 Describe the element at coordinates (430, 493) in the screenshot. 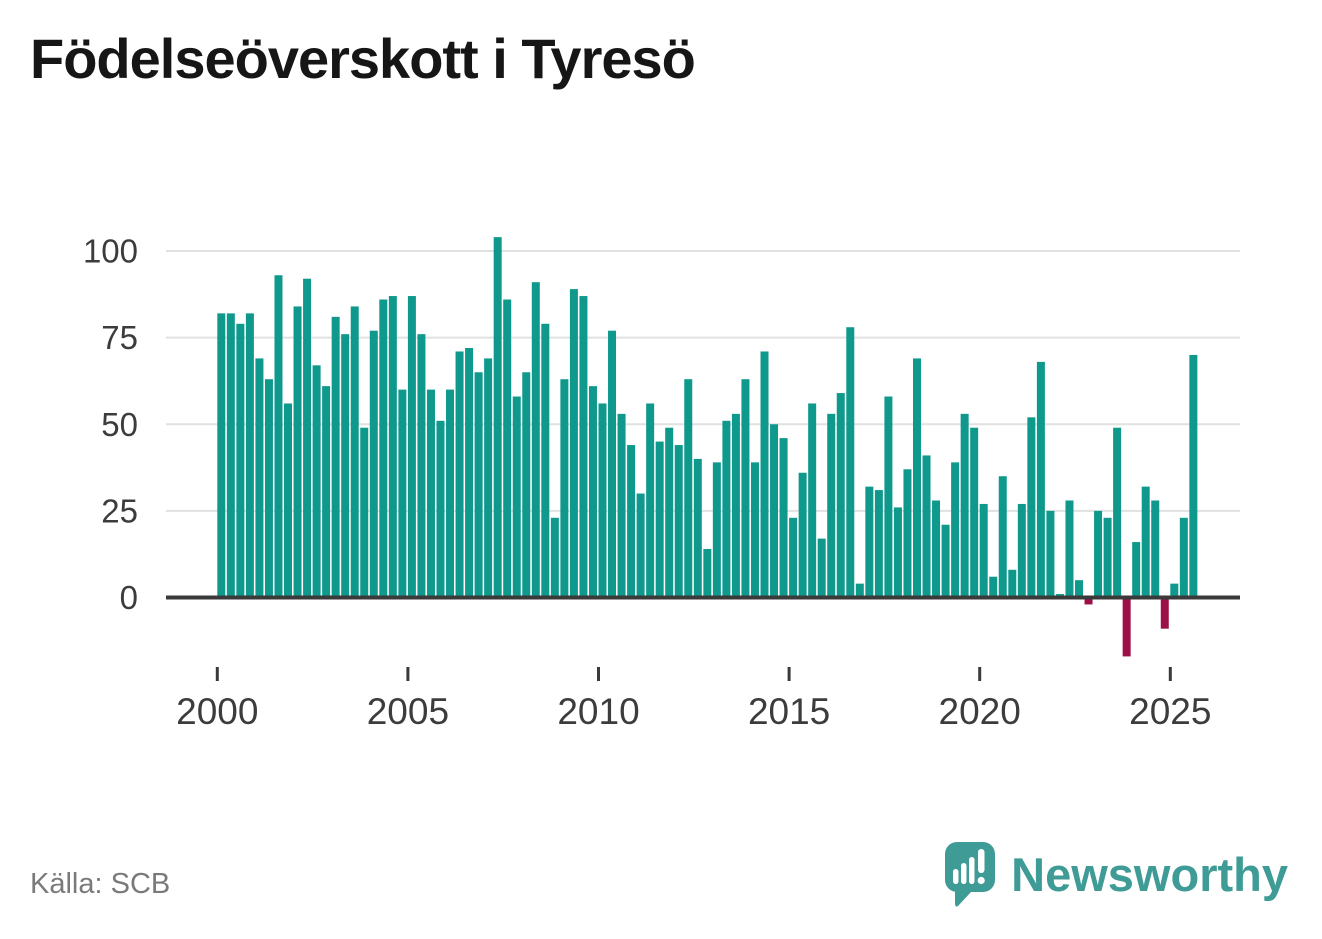

I see `bar-2005-q3` at that location.